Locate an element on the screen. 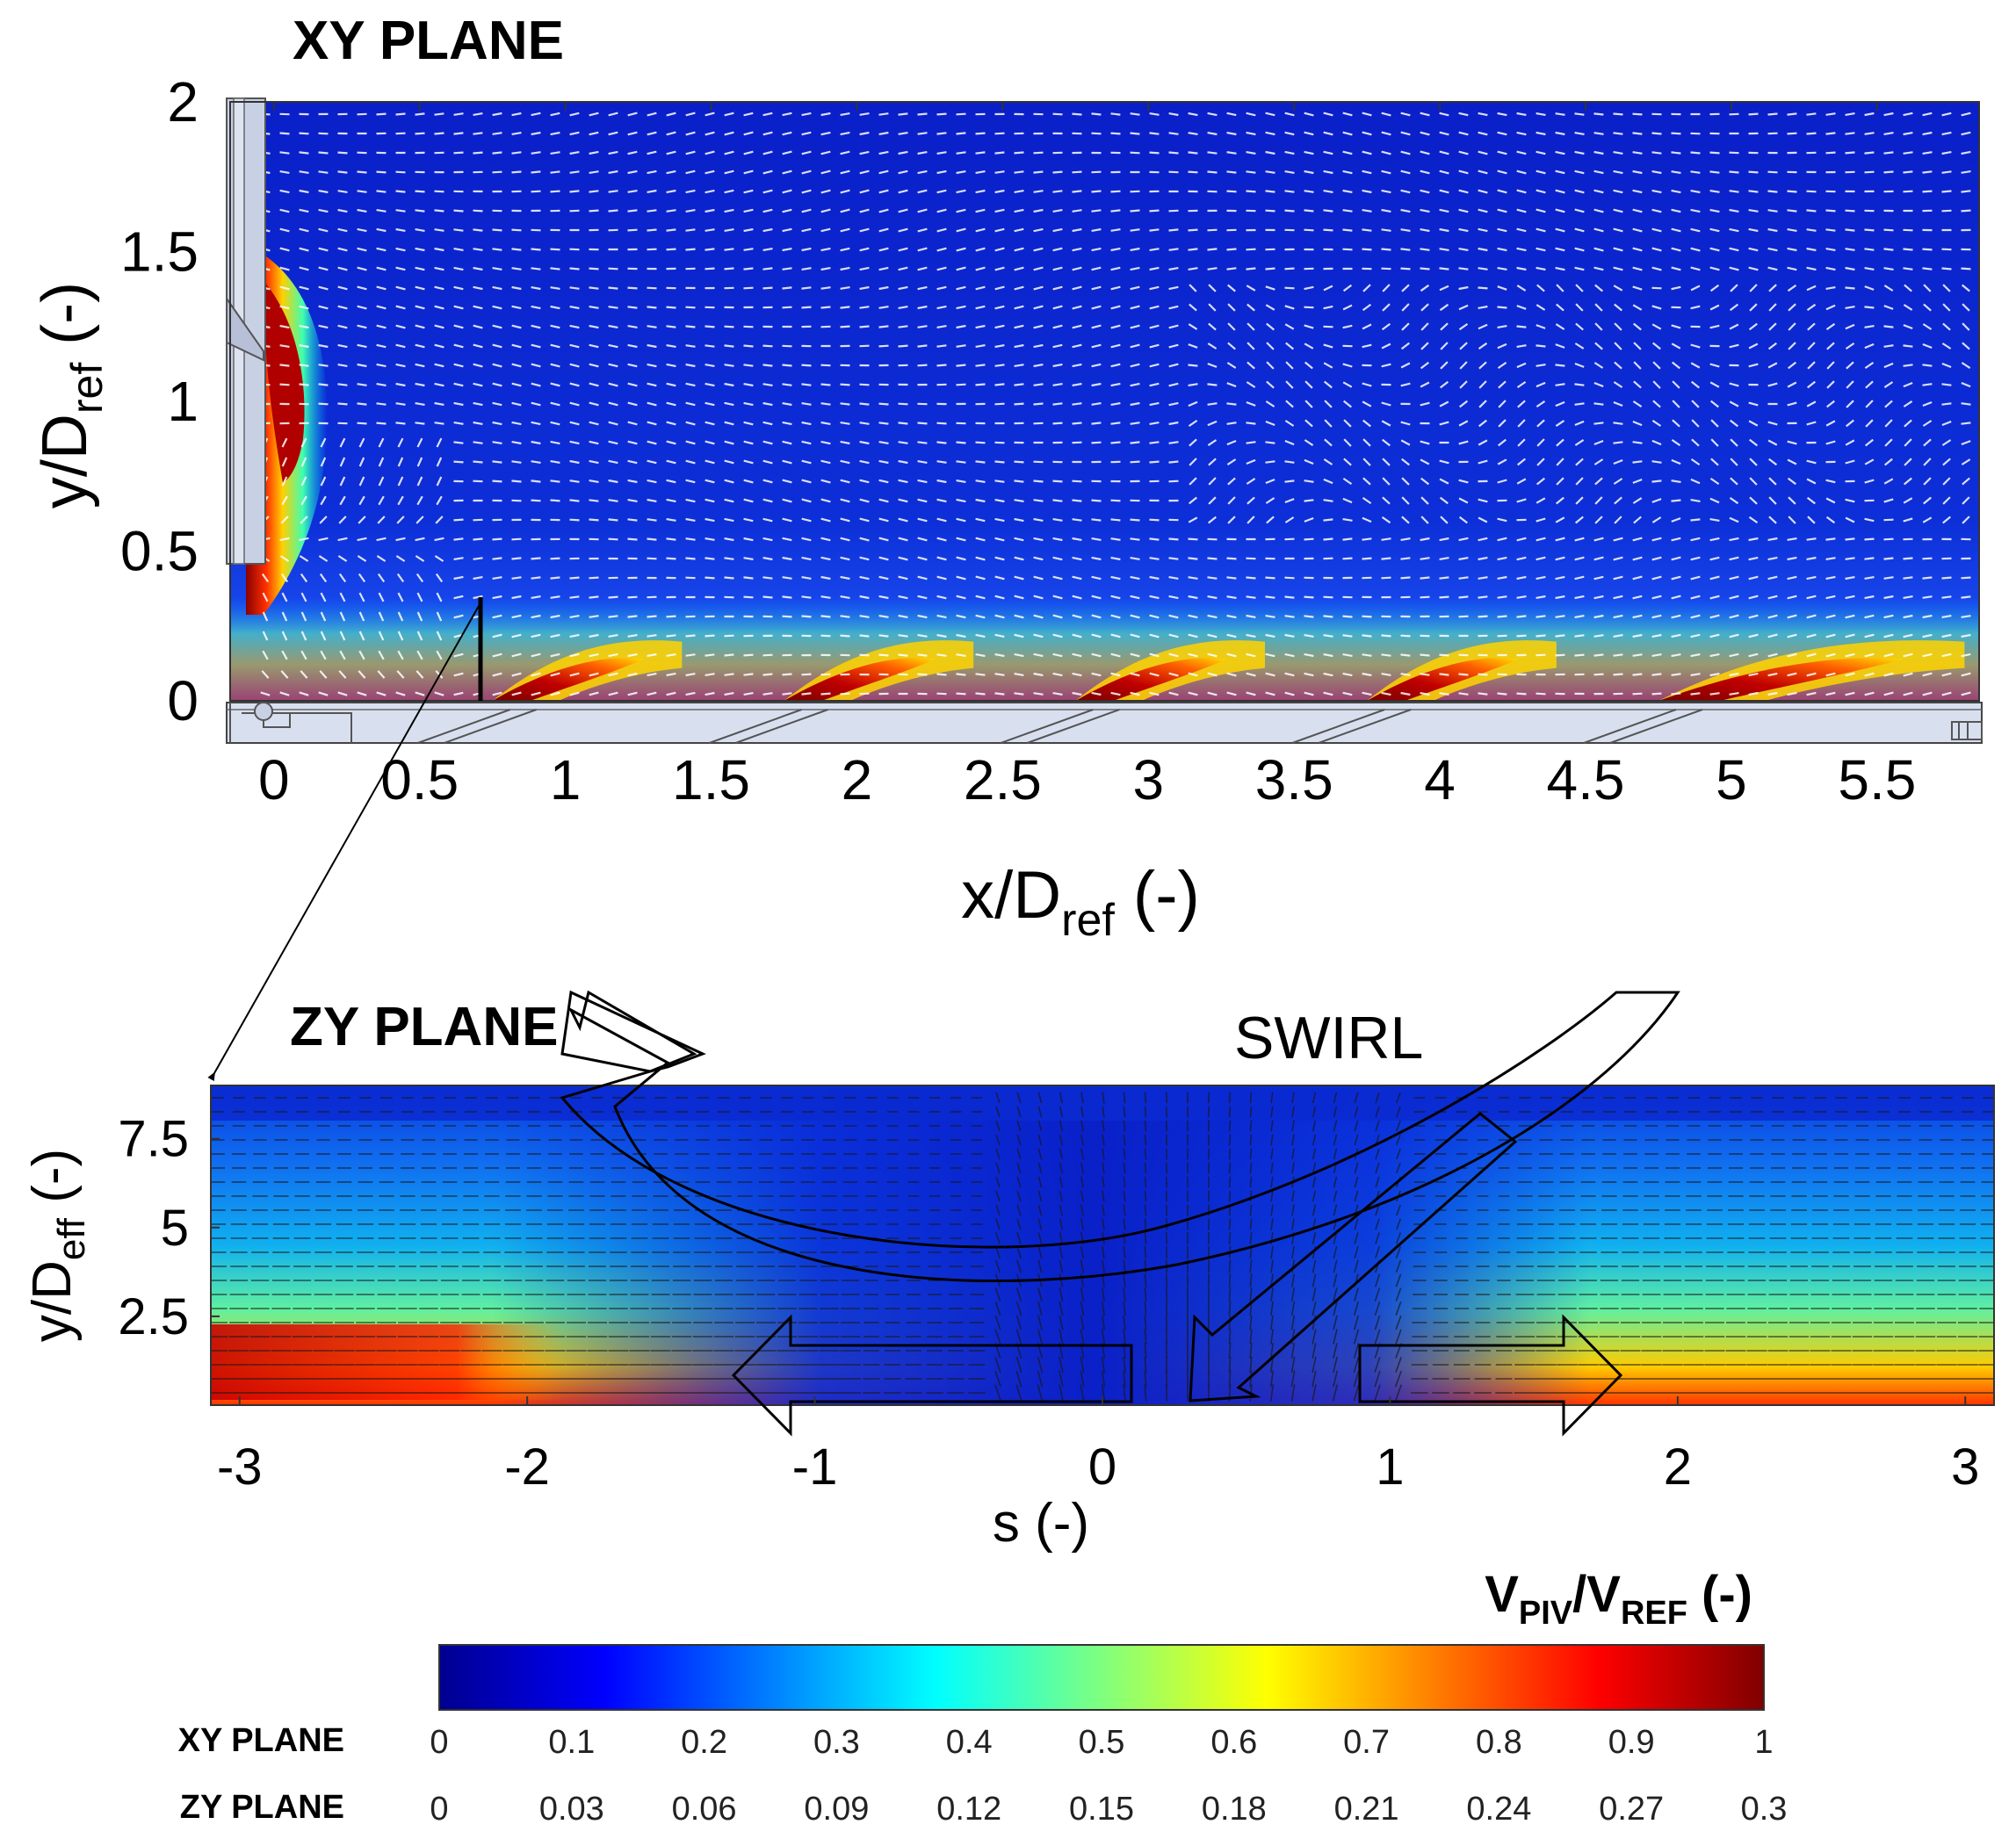  colorbar-tick-label-zy: 0.27 is located at coordinates (1631, 1810).